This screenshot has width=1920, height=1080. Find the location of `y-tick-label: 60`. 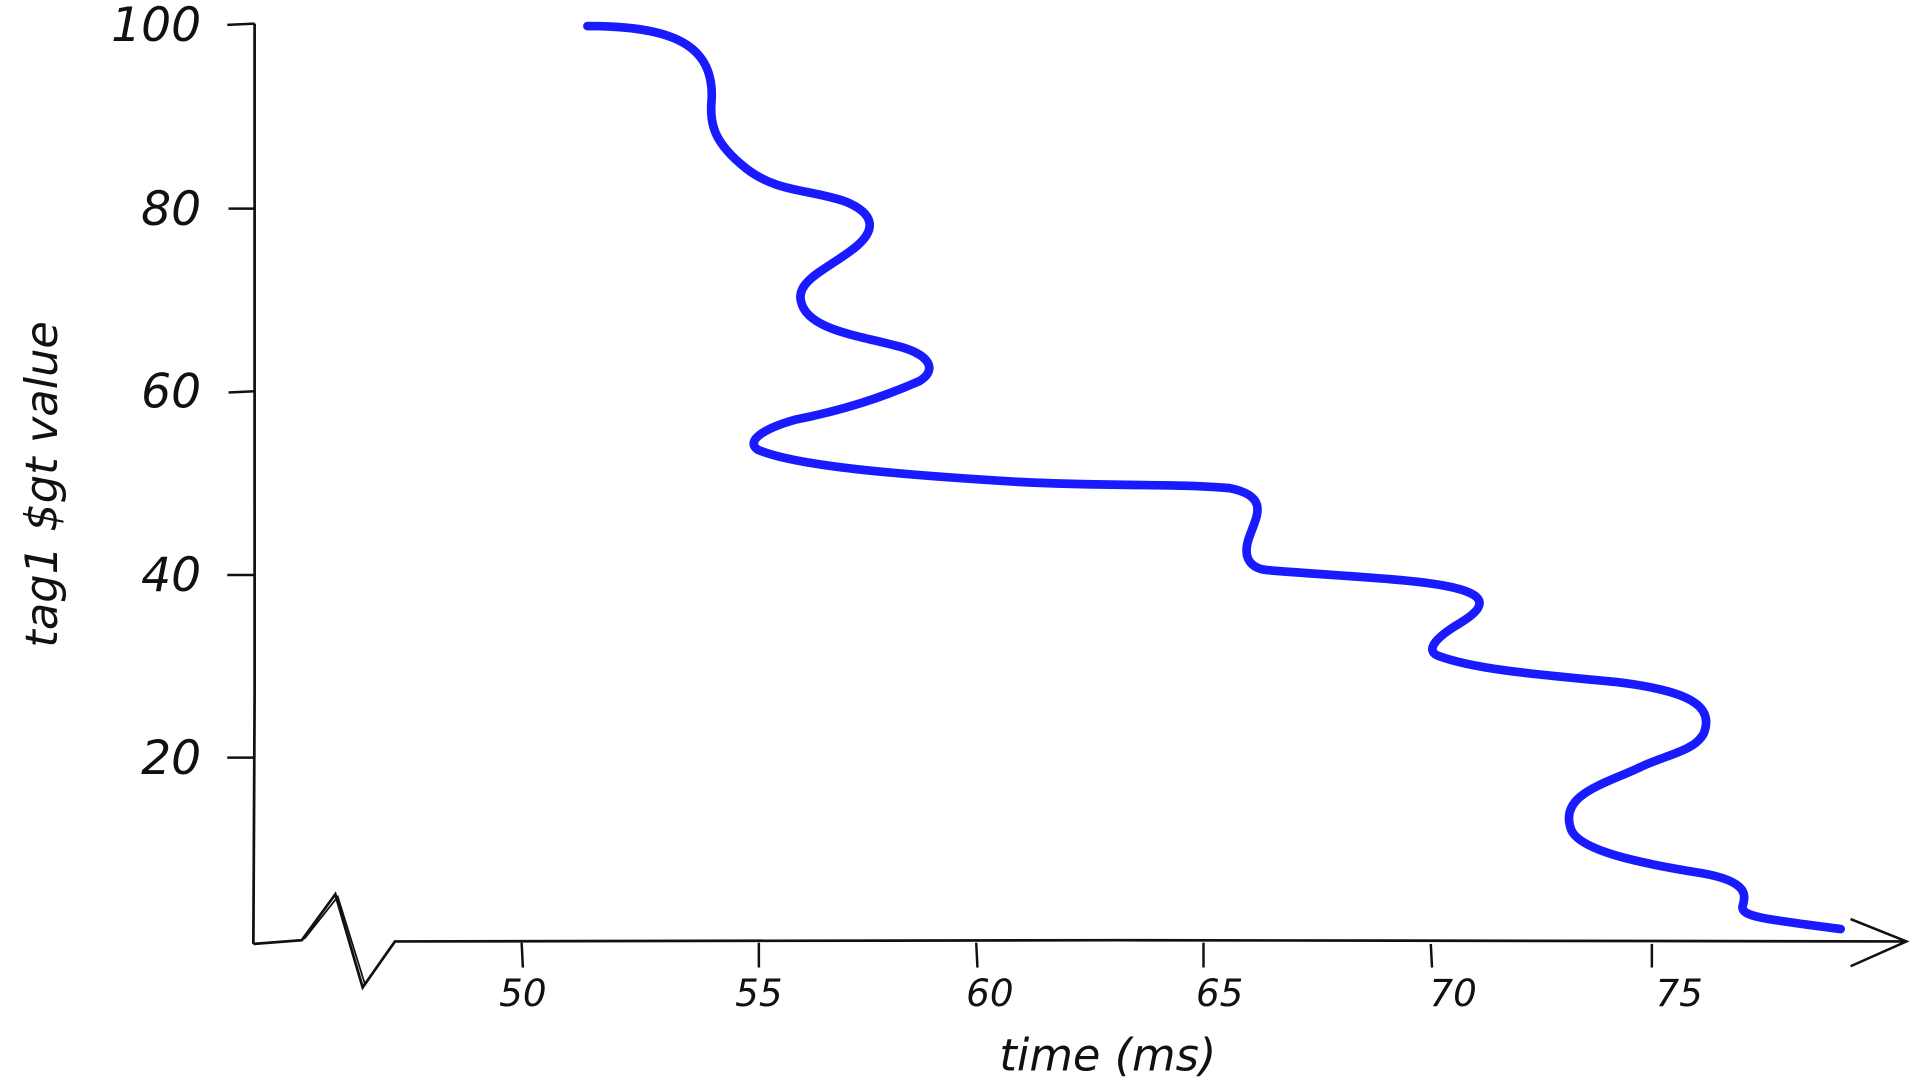

y-tick-label: 60 is located at coordinates (171, 391).